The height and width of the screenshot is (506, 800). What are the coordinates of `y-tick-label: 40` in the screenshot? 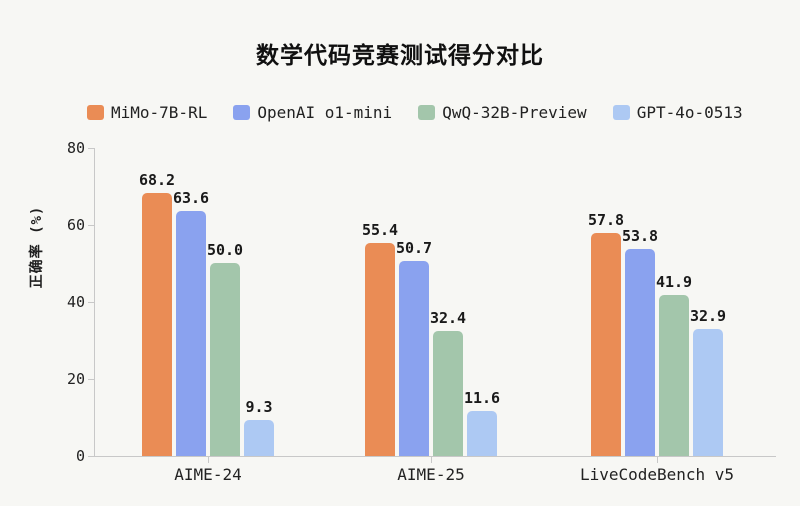 It's located at (75, 302).